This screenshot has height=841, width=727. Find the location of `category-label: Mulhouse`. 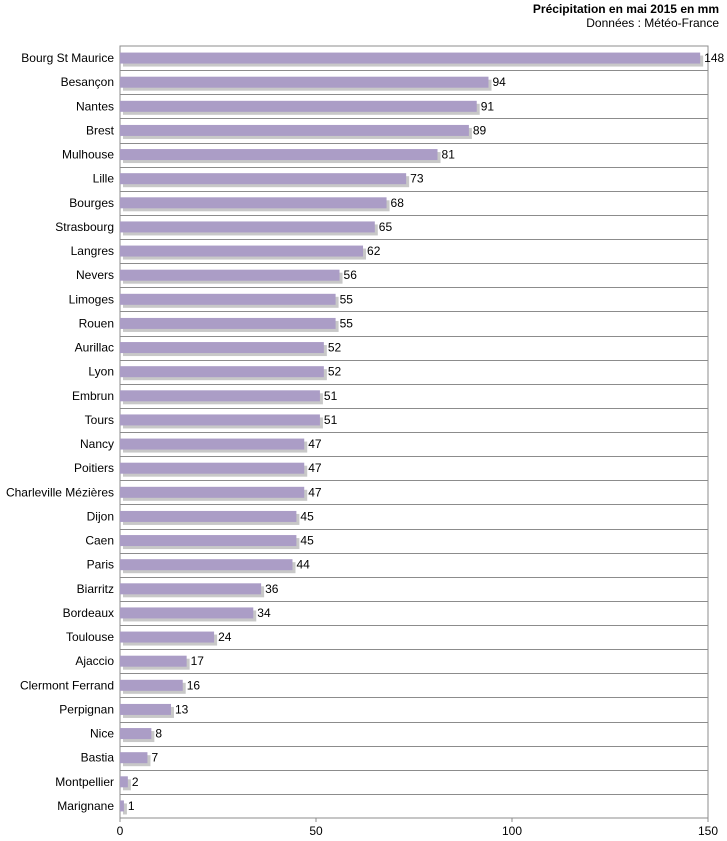

category-label: Mulhouse is located at coordinates (88, 155).